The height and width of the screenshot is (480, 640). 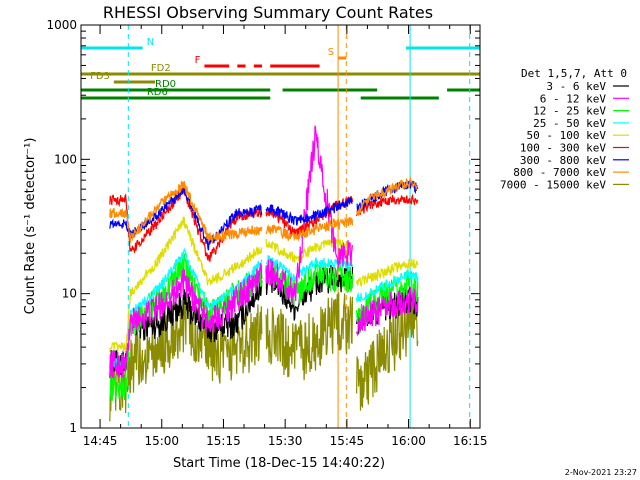 I want to click on flag-label-s: S, so click(x=331, y=52).